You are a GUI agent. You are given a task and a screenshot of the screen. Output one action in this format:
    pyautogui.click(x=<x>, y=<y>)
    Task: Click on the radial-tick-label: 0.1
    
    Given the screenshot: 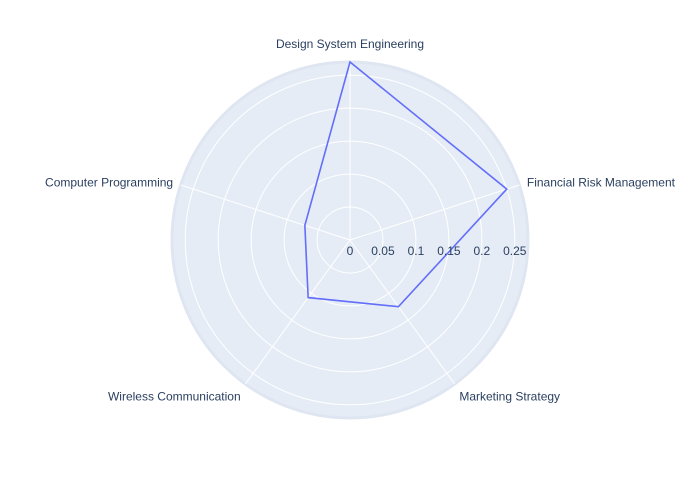 What is the action you would take?
    pyautogui.click(x=416, y=251)
    